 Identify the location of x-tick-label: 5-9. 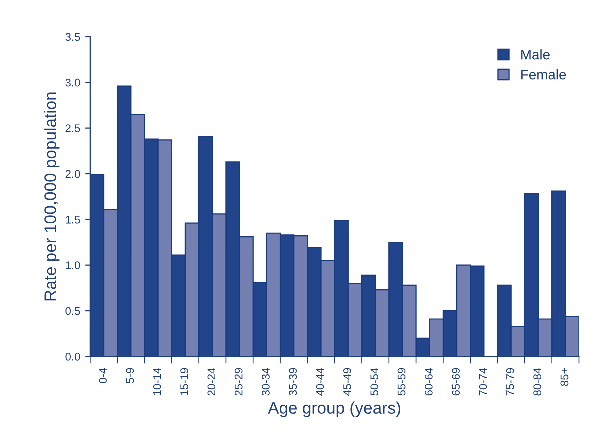
(130, 376).